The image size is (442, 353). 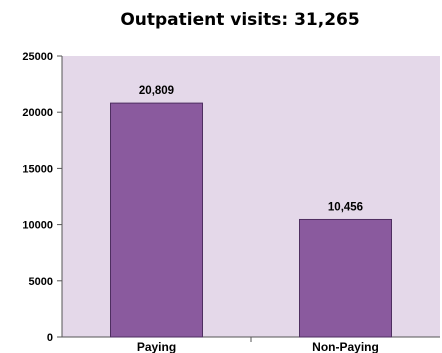 I want to click on y-tick-label: 20000, so click(x=37, y=113).